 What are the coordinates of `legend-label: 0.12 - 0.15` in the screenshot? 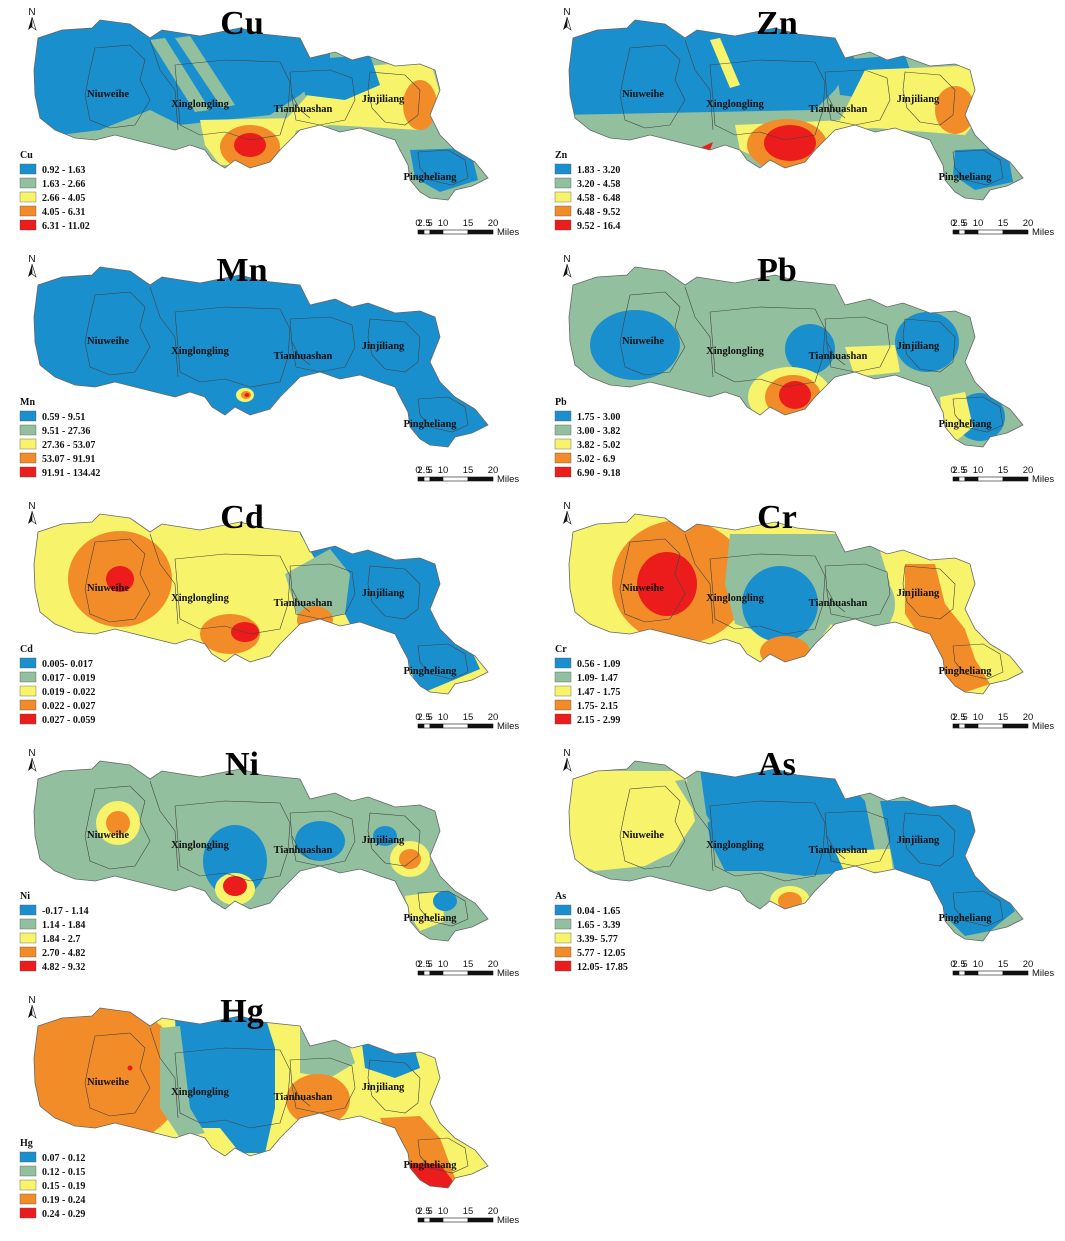 It's located at (63, 1172).